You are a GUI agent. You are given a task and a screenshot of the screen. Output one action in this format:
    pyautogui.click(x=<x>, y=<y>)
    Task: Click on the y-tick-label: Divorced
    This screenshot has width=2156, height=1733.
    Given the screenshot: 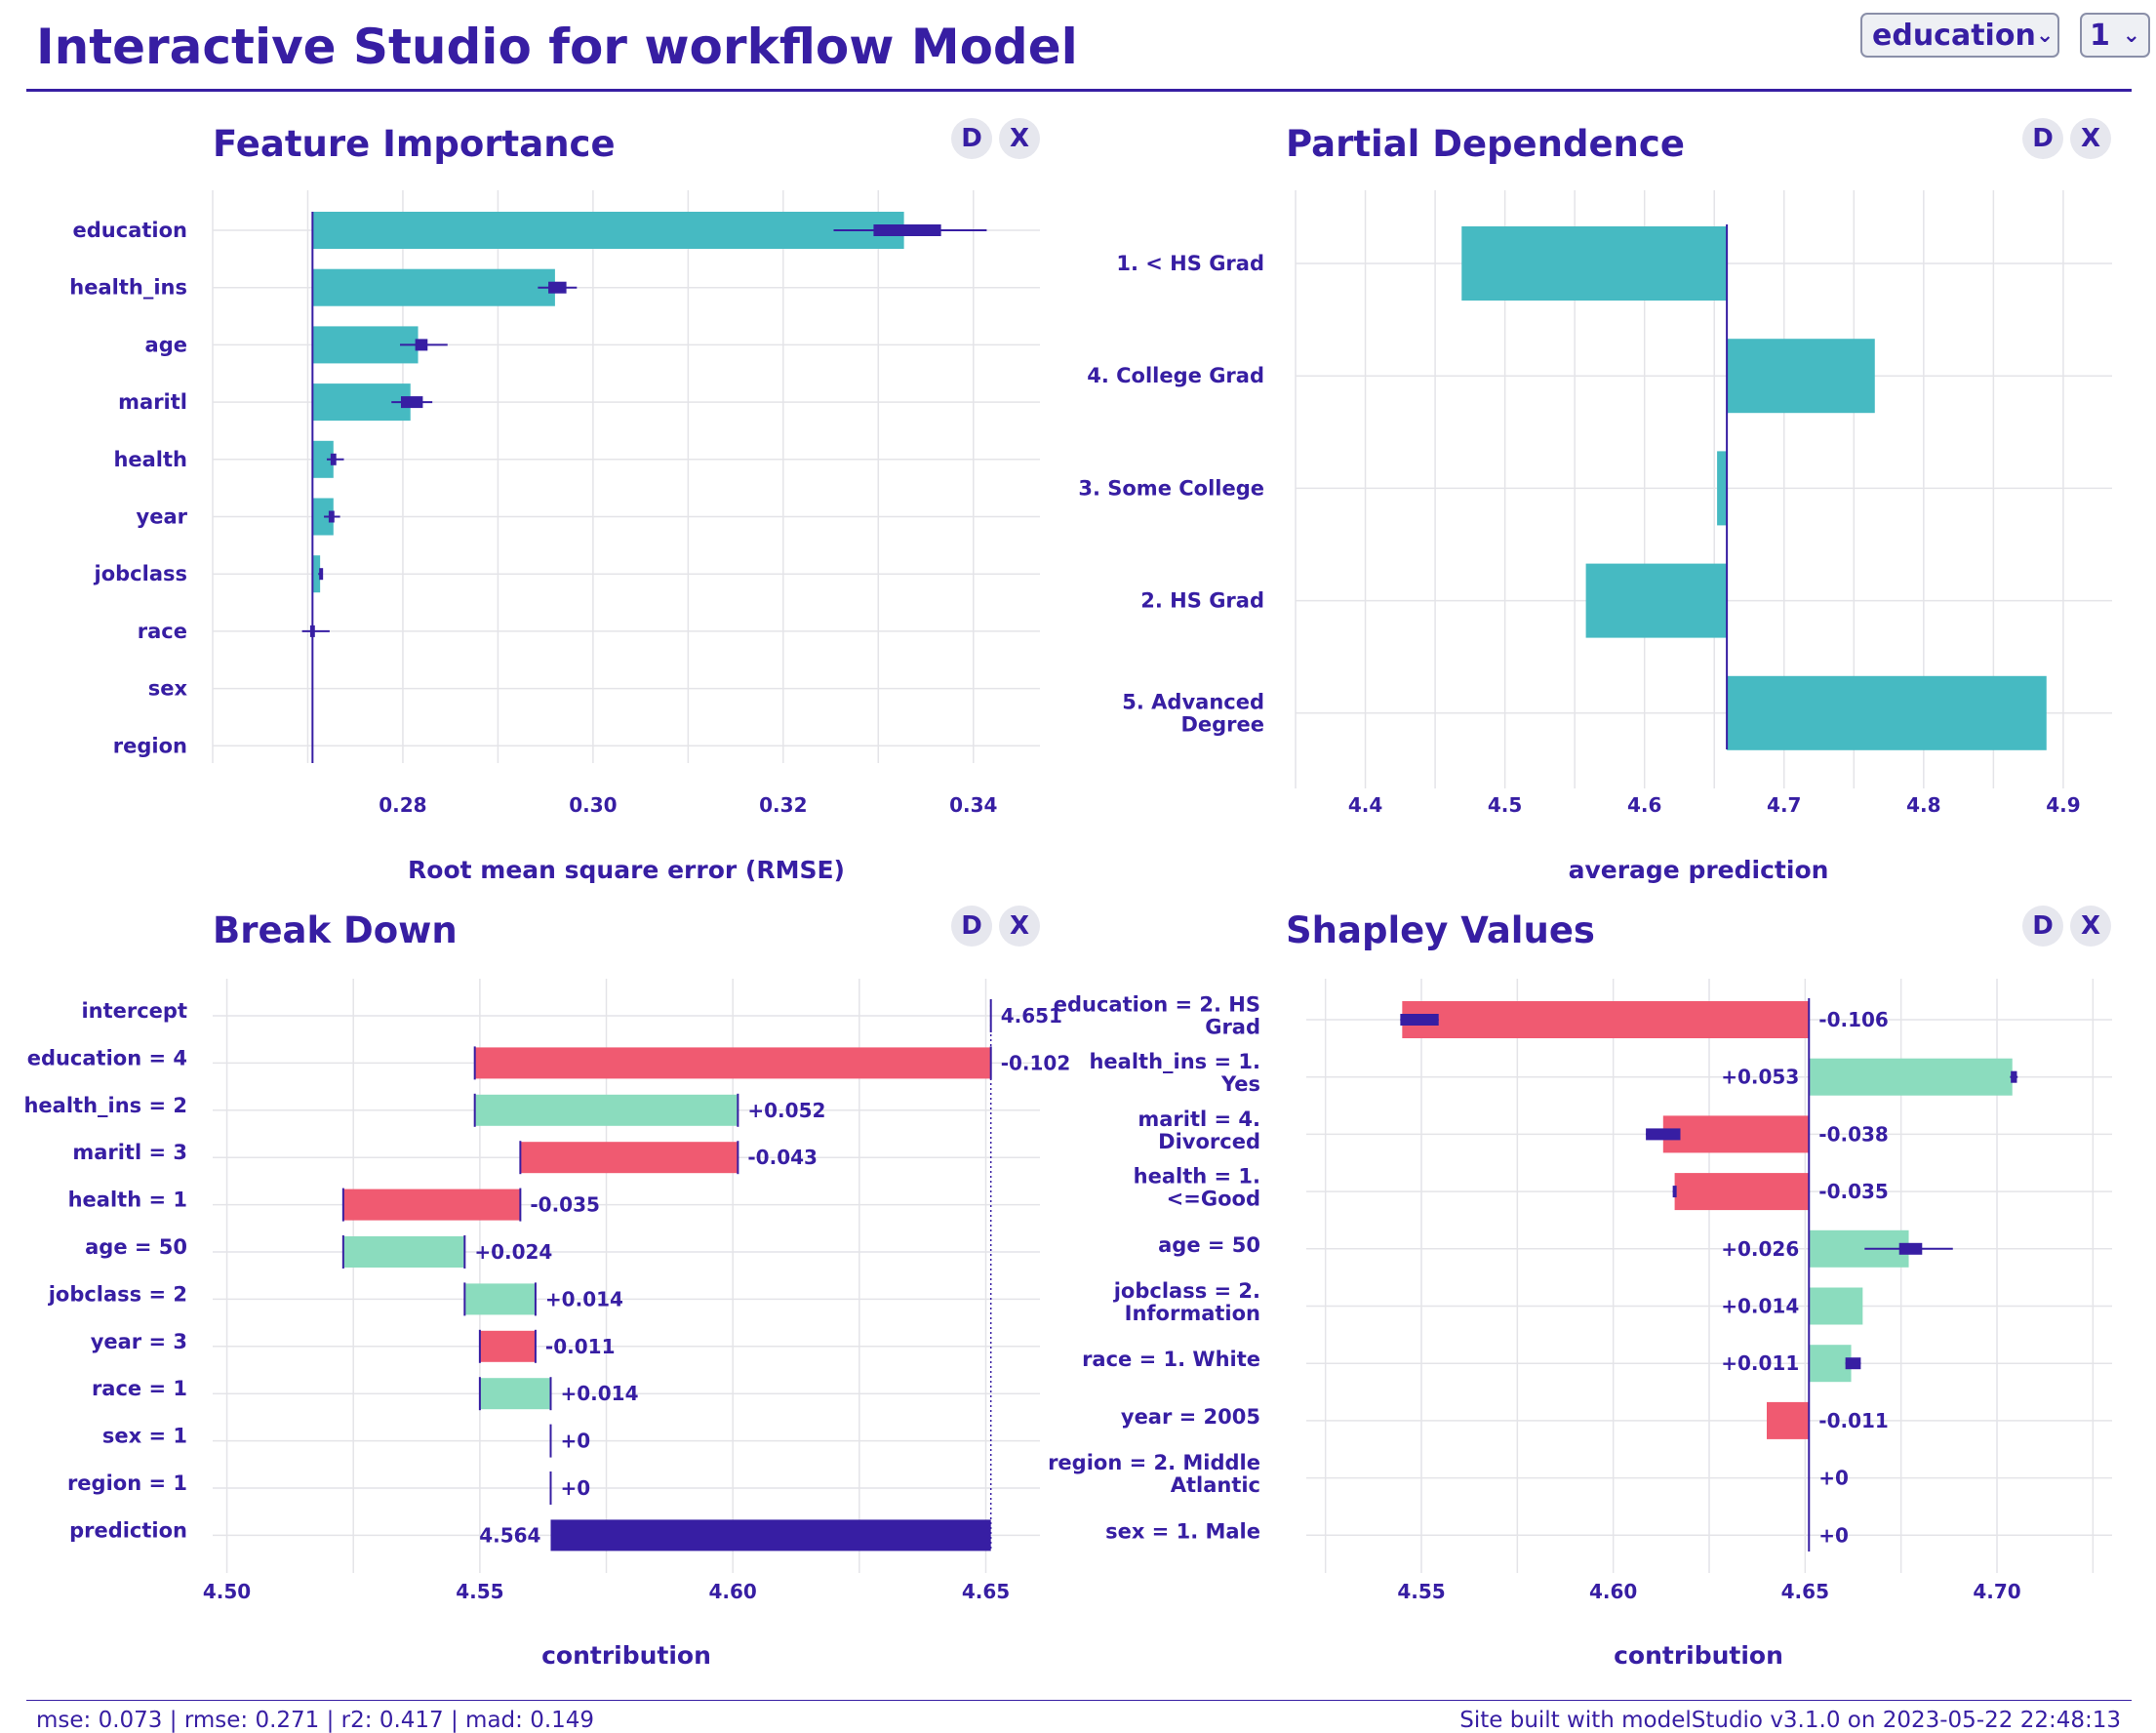 What is the action you would take?
    pyautogui.click(x=1209, y=1141)
    